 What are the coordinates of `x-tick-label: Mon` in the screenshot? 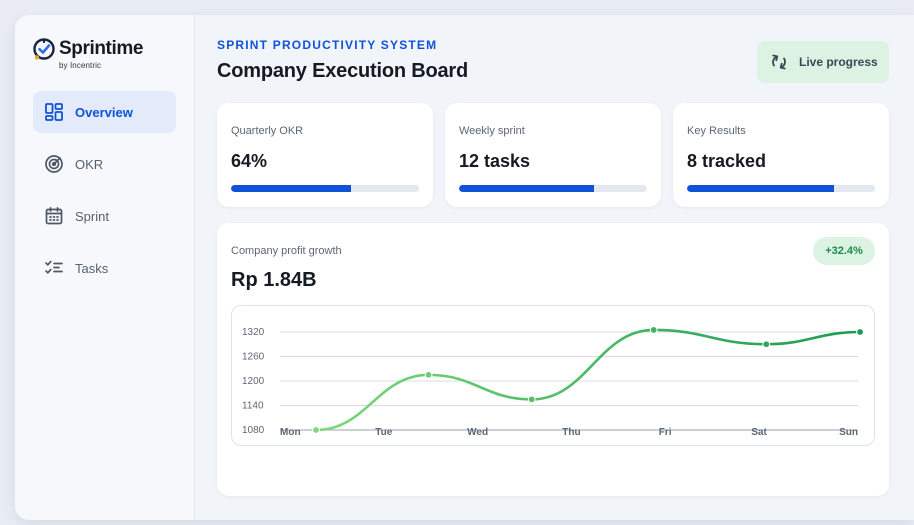 It's located at (290, 432).